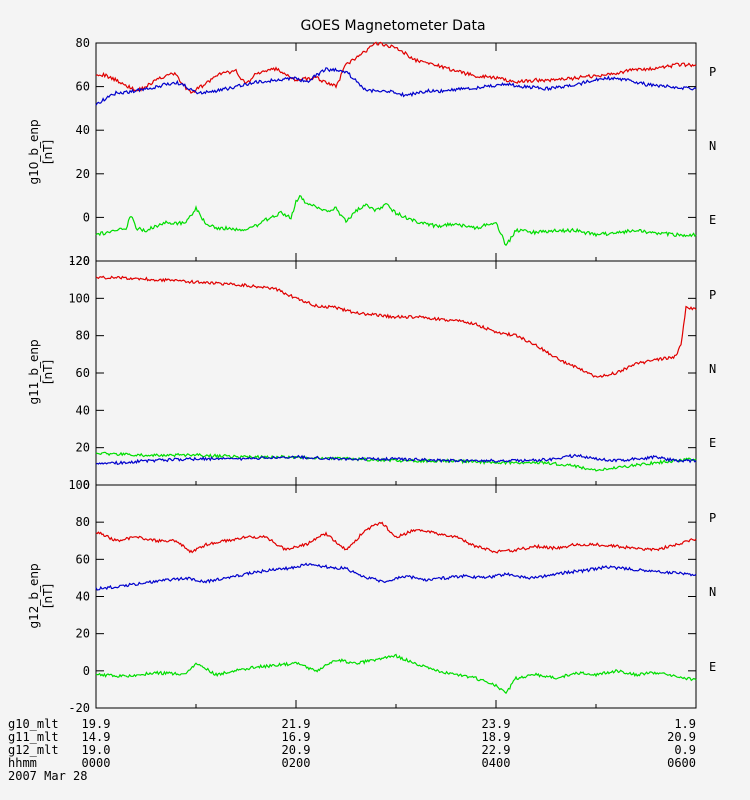 This screenshot has height=800, width=750. Describe the element at coordinates (96, 750) in the screenshot. I see `tick-value: 19.0` at that location.